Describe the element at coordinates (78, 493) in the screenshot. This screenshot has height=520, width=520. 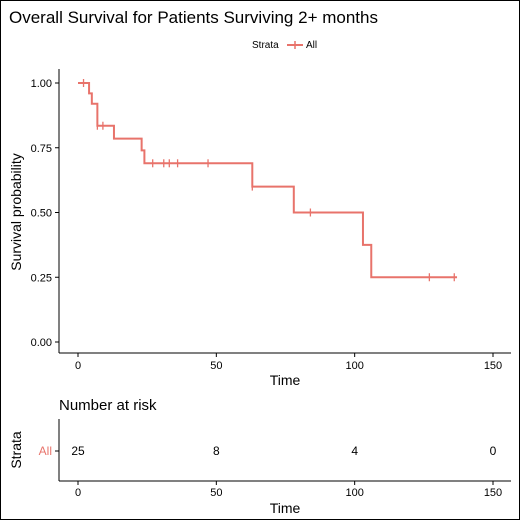
I see `risk-x-tick-label: 0` at that location.